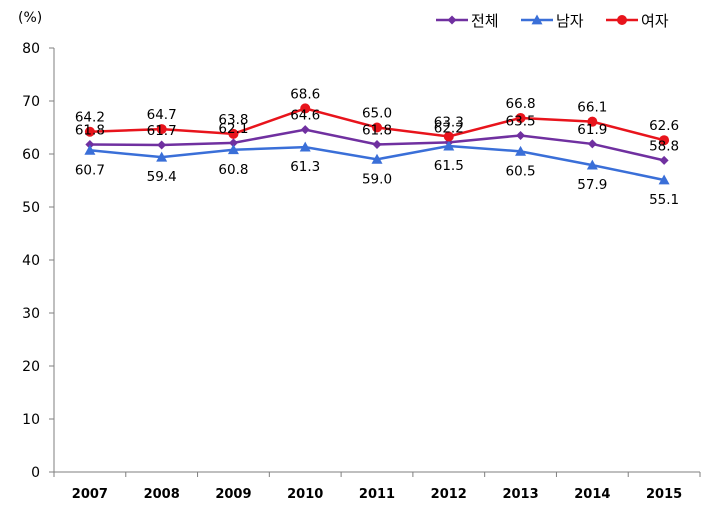  Describe the element at coordinates (90, 118) in the screenshot. I see `data-label: 64.2` at that location.